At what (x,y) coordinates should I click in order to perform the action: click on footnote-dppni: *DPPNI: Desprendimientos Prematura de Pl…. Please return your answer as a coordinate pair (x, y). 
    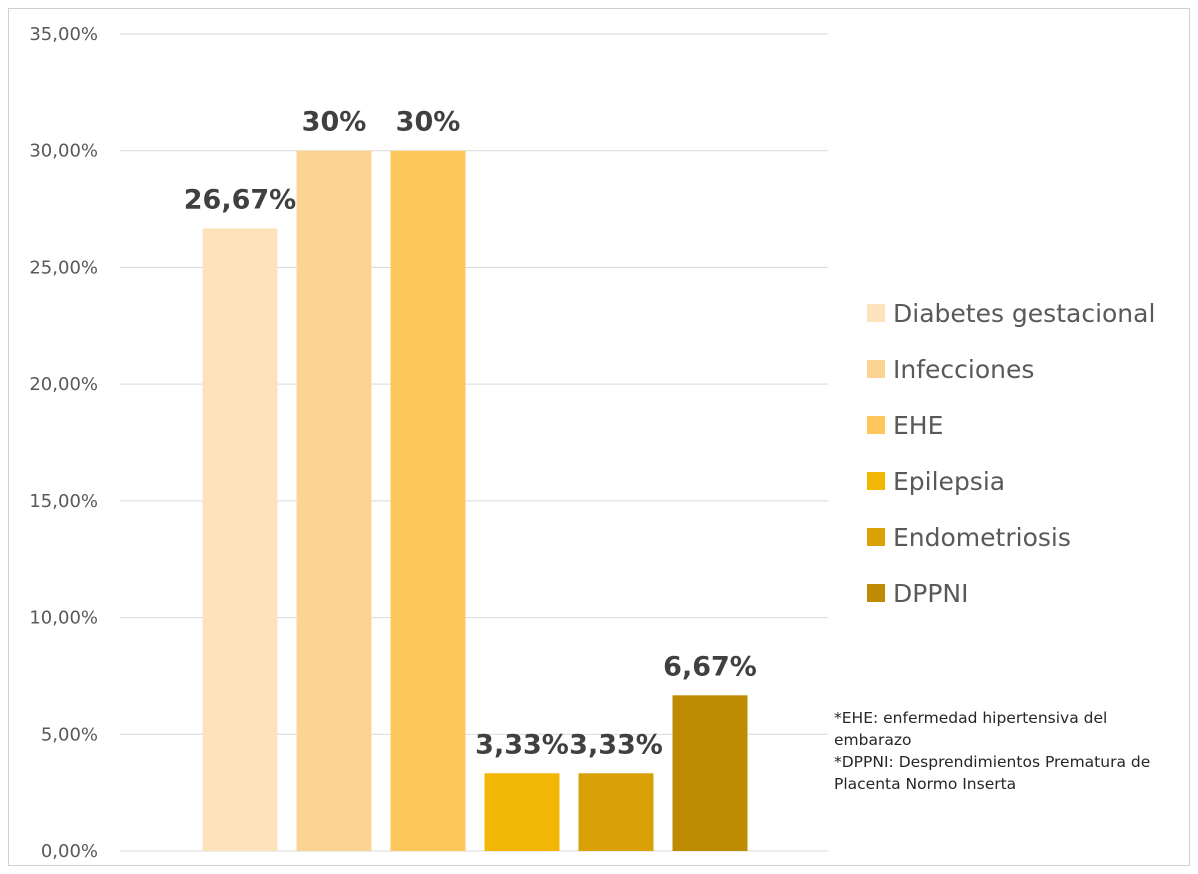
    Looking at the image, I should click on (999, 773).